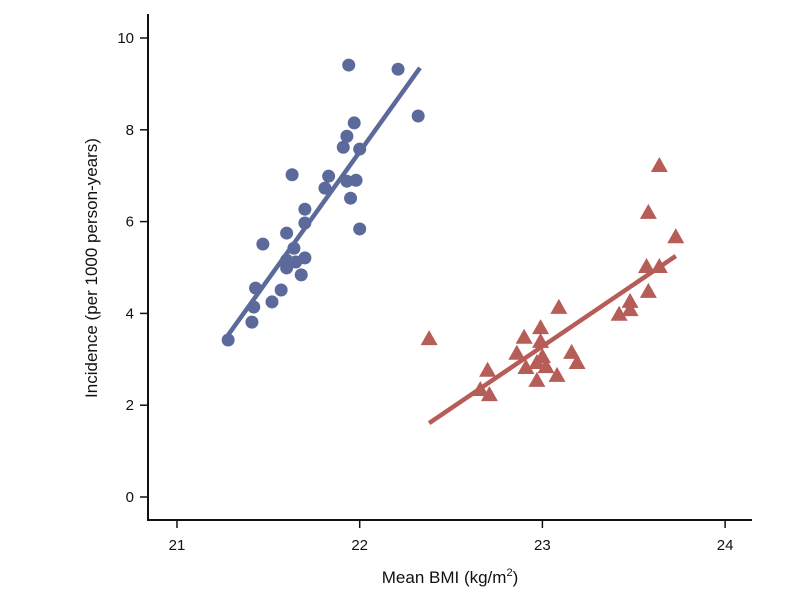 This screenshot has height=597, width=810. What do you see at coordinates (177, 545) in the screenshot?
I see `x-tick-label: 21` at bounding box center [177, 545].